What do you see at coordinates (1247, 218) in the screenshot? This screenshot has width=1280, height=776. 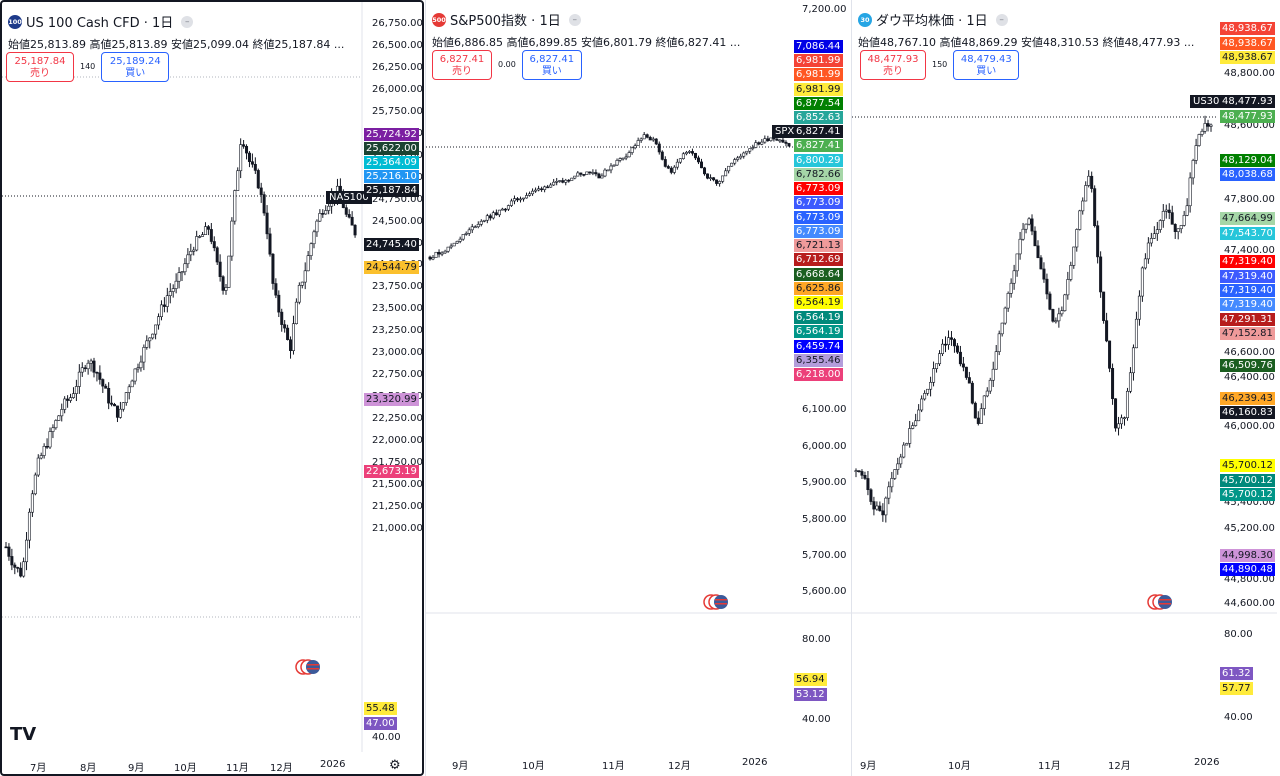 I see `price-tag: 47,664.99` at bounding box center [1247, 218].